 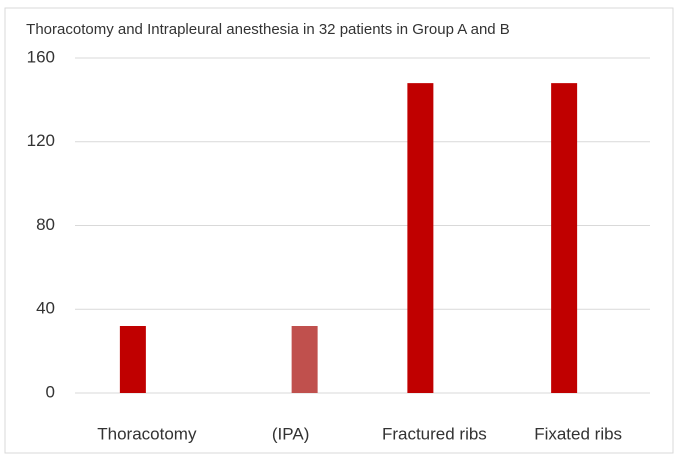 What do you see at coordinates (147, 433) in the screenshot?
I see `x-tick-label: Thoracotomy` at bounding box center [147, 433].